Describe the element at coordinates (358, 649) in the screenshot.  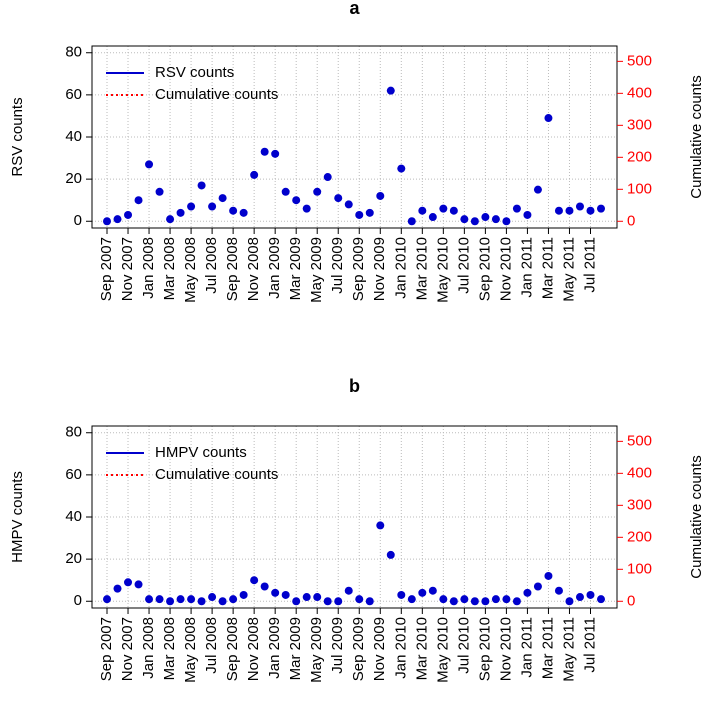
I see `x-tick-label: Sep 2009` at that location.